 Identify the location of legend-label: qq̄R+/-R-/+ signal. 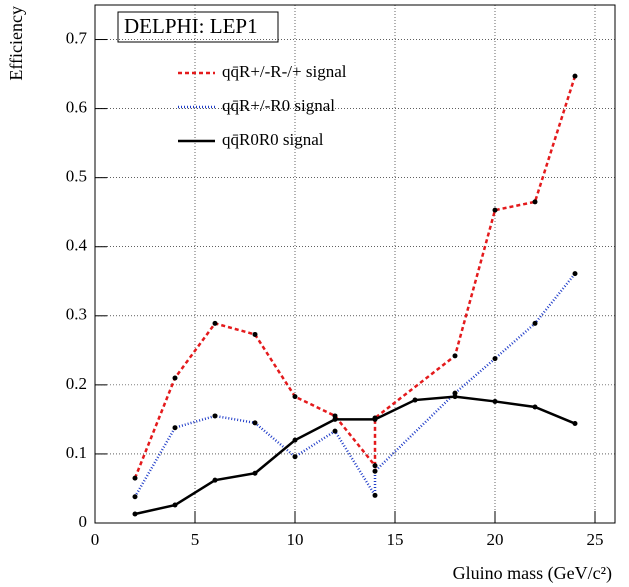
(284, 71).